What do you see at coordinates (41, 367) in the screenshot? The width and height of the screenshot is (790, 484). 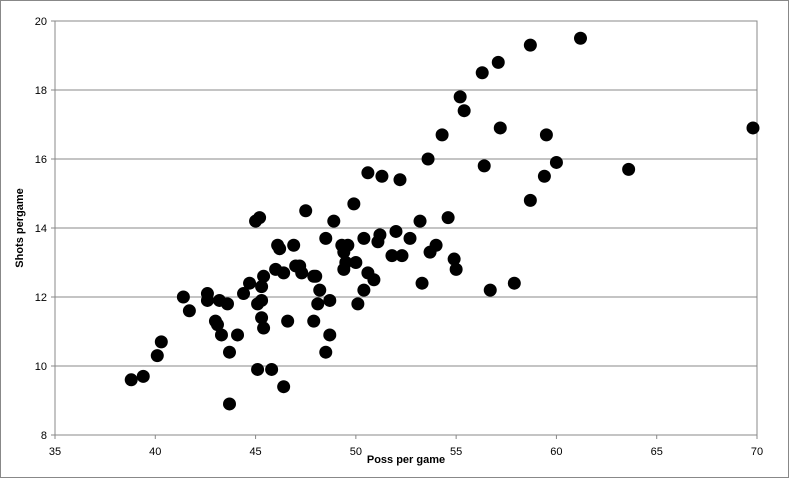 I see `y-tick-label: 10` at bounding box center [41, 367].